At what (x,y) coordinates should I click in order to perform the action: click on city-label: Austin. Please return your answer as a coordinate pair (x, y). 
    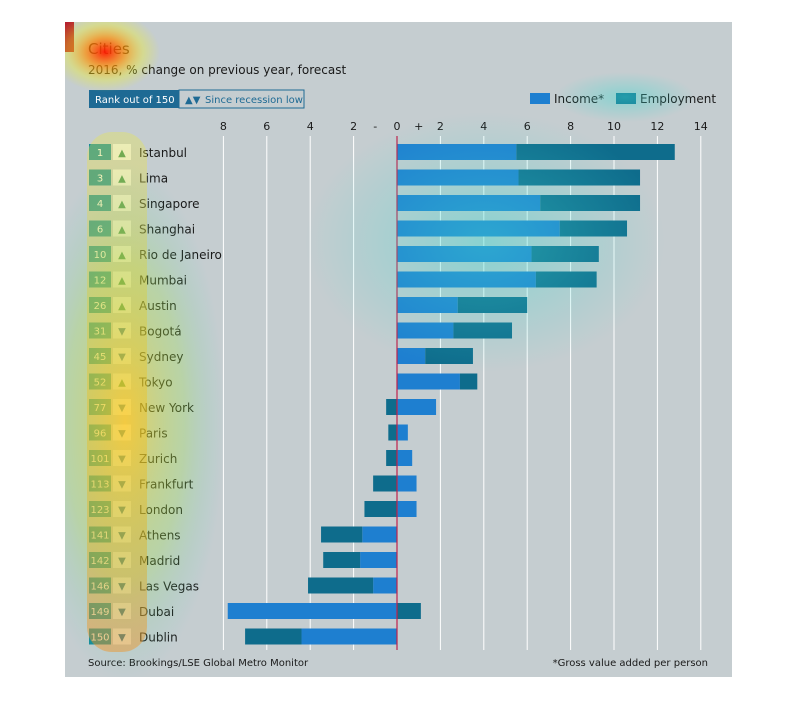
    Looking at the image, I should click on (158, 306).